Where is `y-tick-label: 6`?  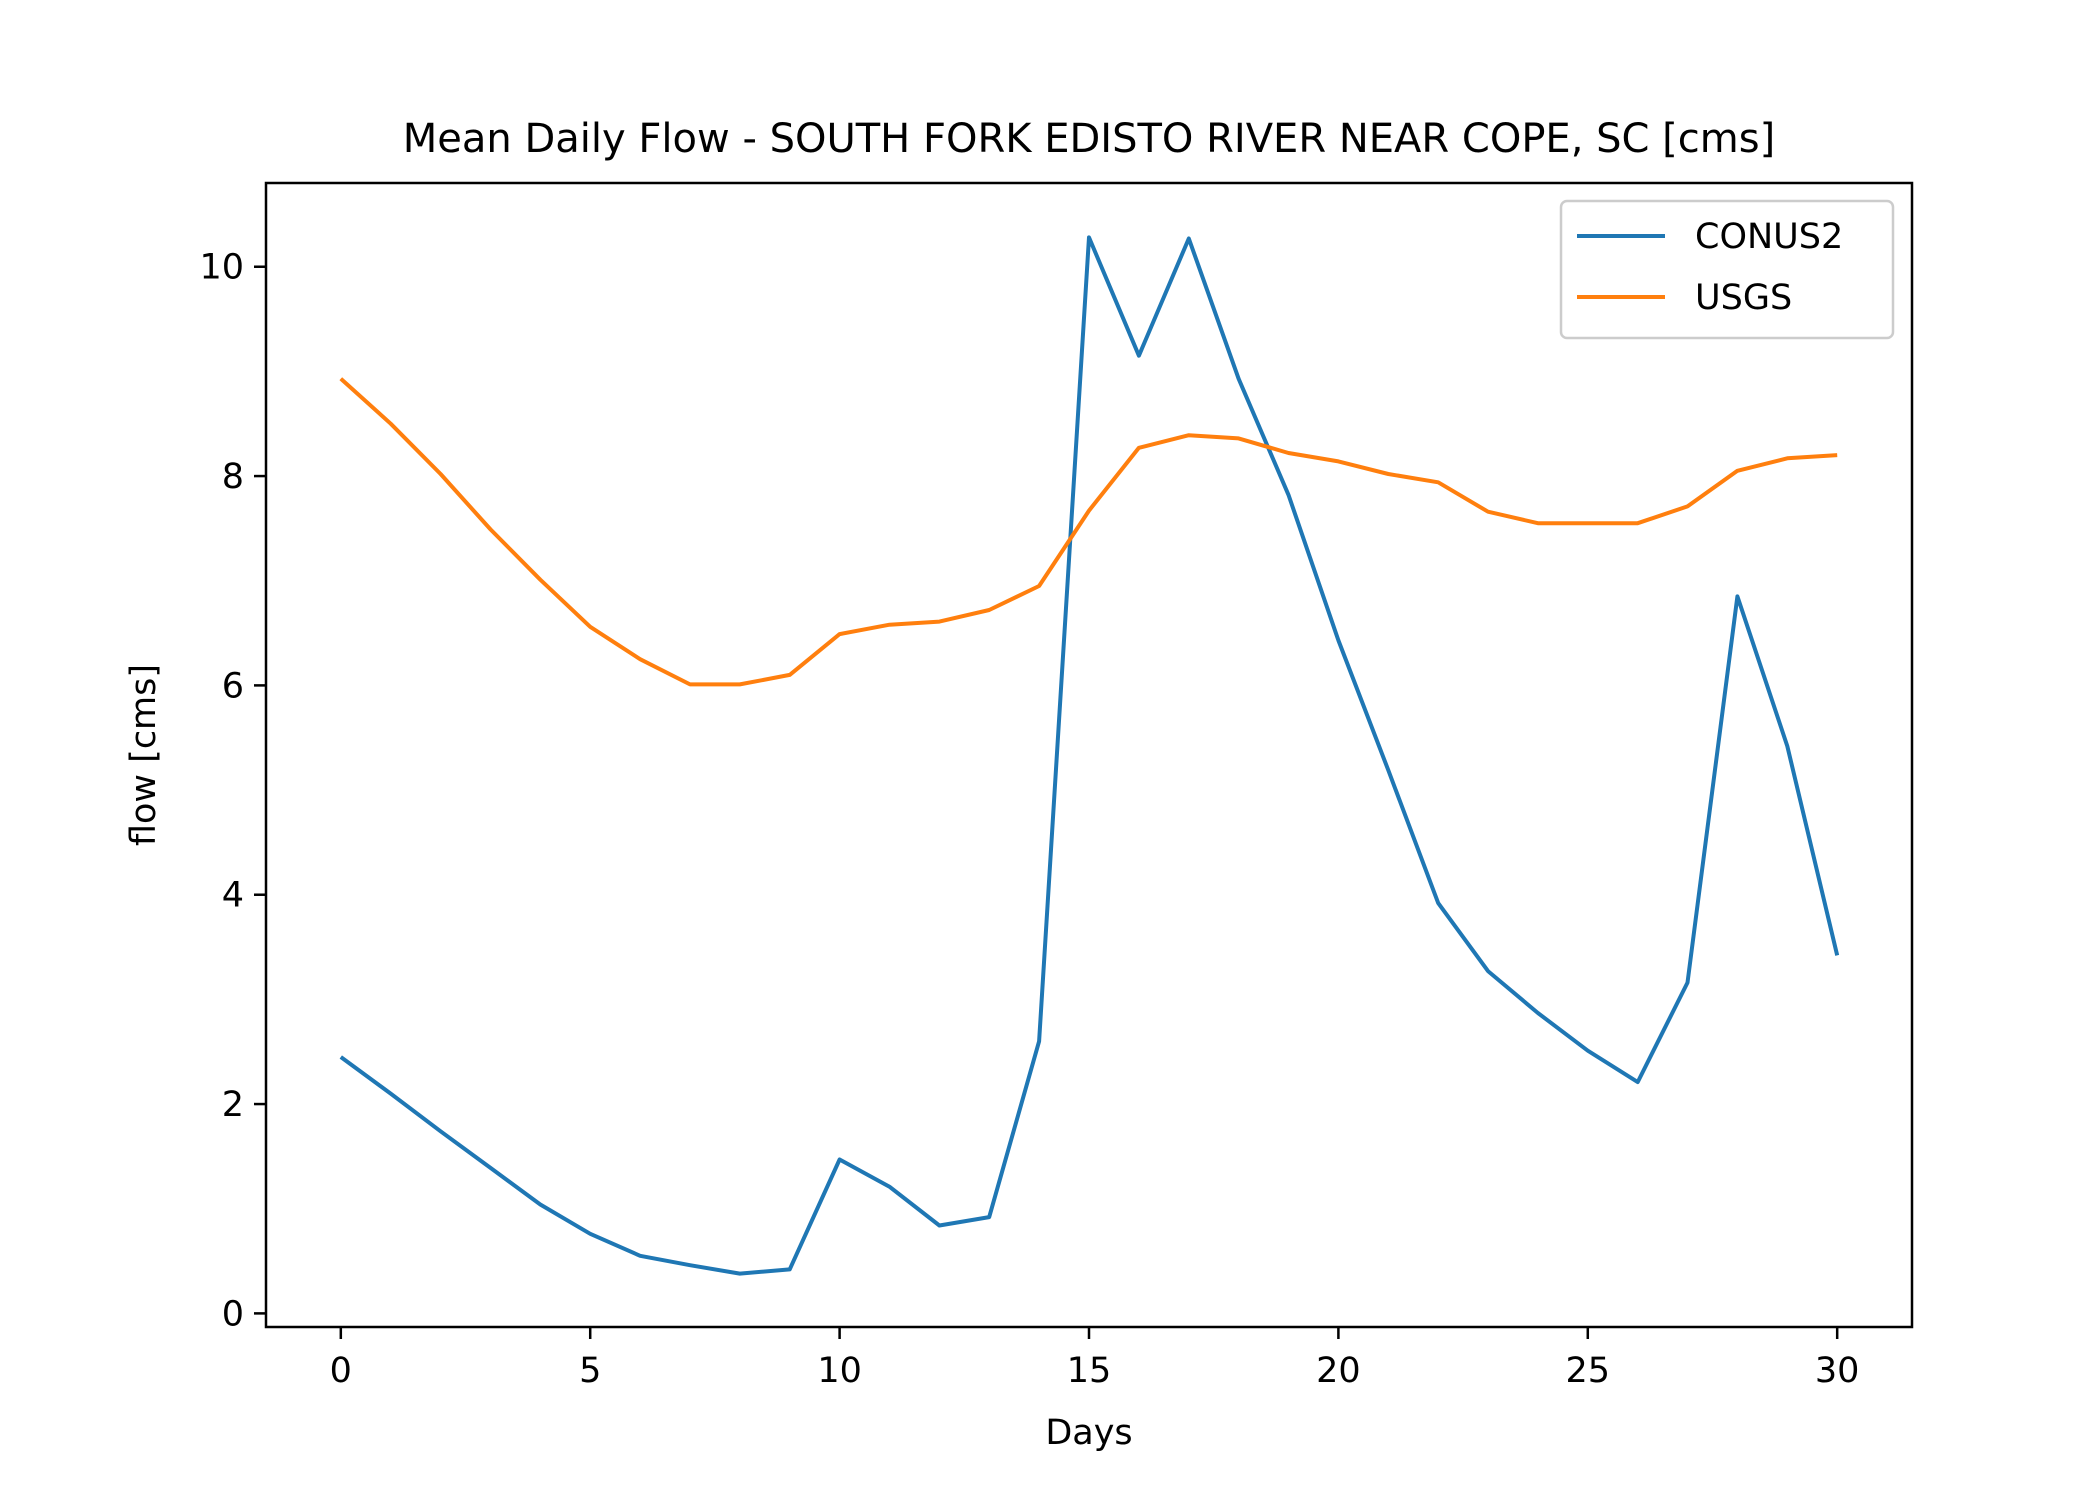 y-tick-label: 6 is located at coordinates (233, 686).